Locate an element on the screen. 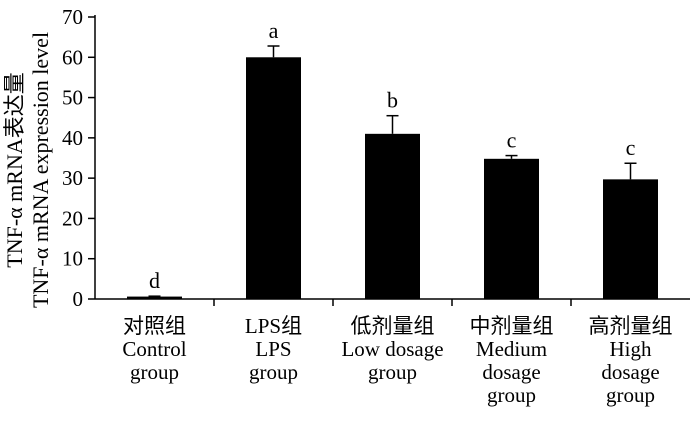 The image size is (700, 424). x-category-label: High is located at coordinates (631, 349).